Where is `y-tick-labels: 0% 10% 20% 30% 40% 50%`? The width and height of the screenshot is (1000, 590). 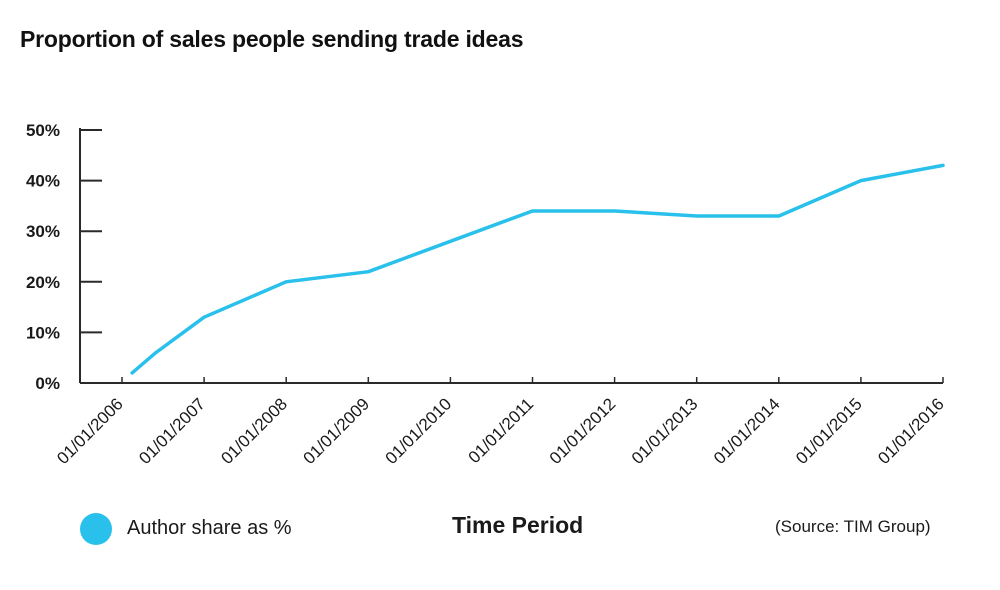
y-tick-labels: 0% 10% 20% 30% 40% 50% is located at coordinates (43, 257).